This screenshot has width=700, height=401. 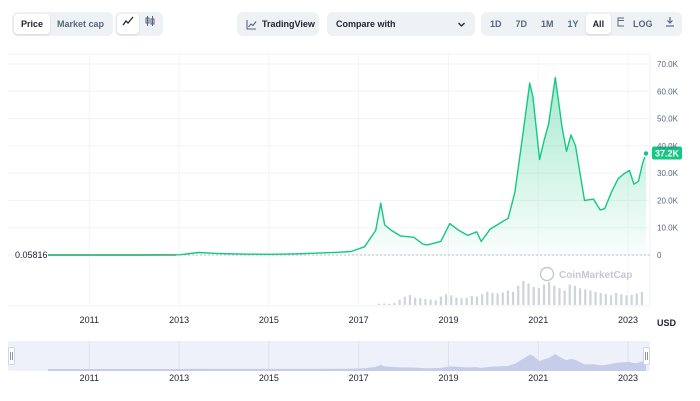 What do you see at coordinates (251, 24) in the screenshot?
I see `tradingview-chart-icon` at bounding box center [251, 24].